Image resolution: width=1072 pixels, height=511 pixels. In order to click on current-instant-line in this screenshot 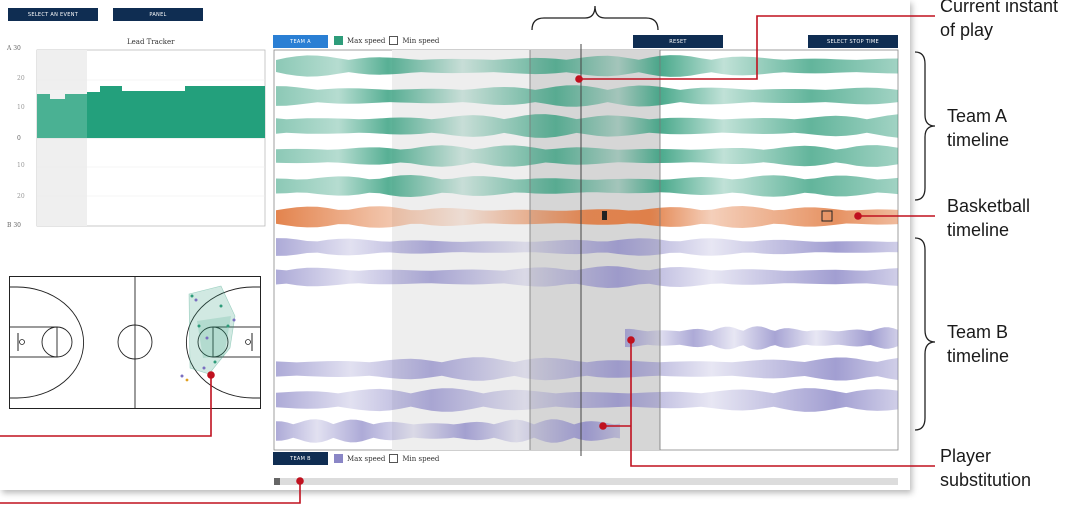, I will do `click(757, 47)`.